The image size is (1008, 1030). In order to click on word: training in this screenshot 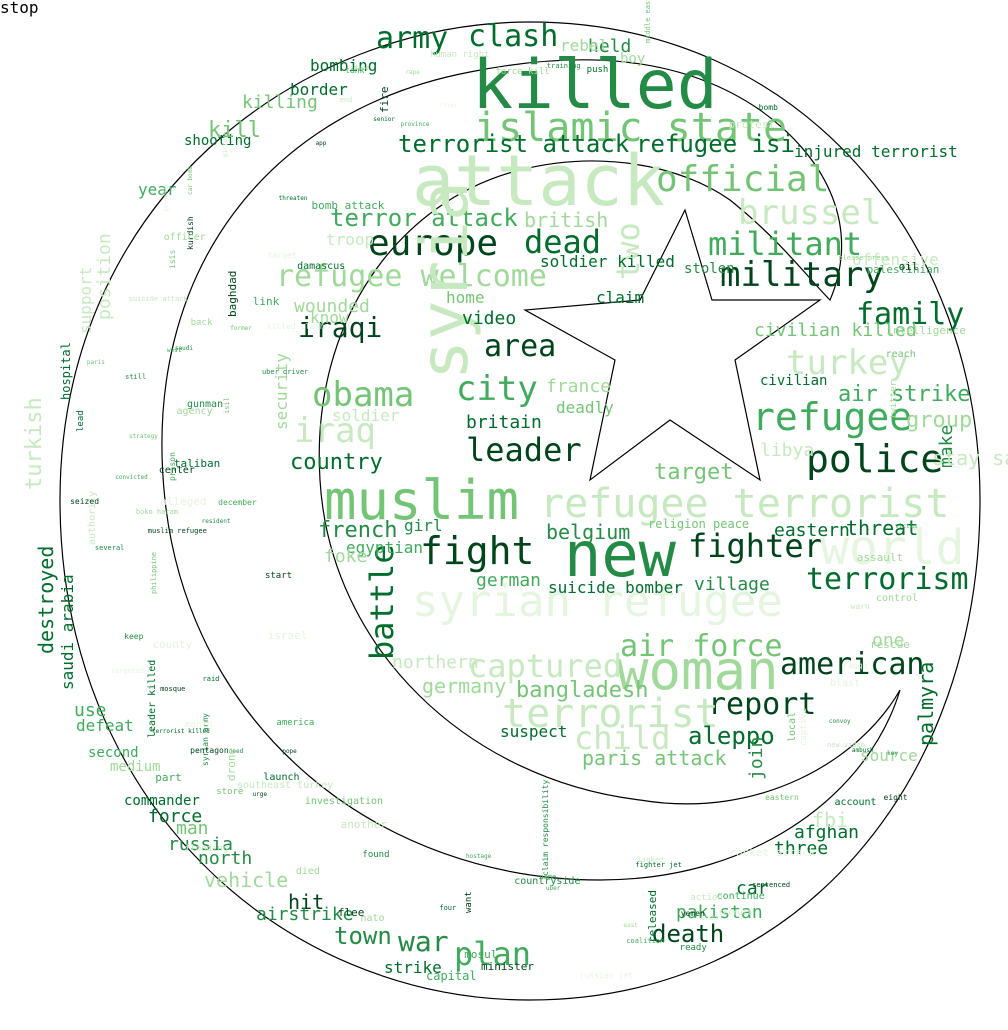, I will do `click(563, 65)`.